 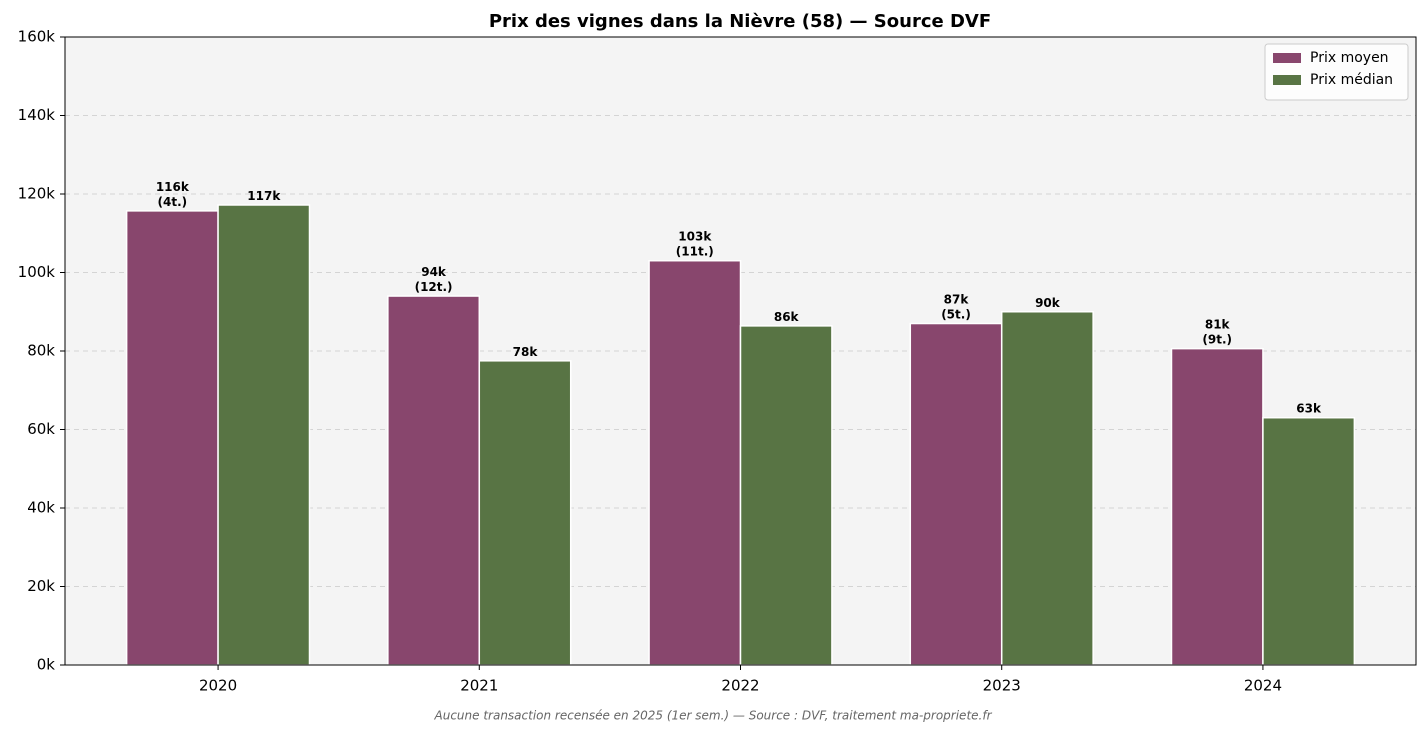 I want to click on y-tick-label: 40k, so click(x=41, y=508).